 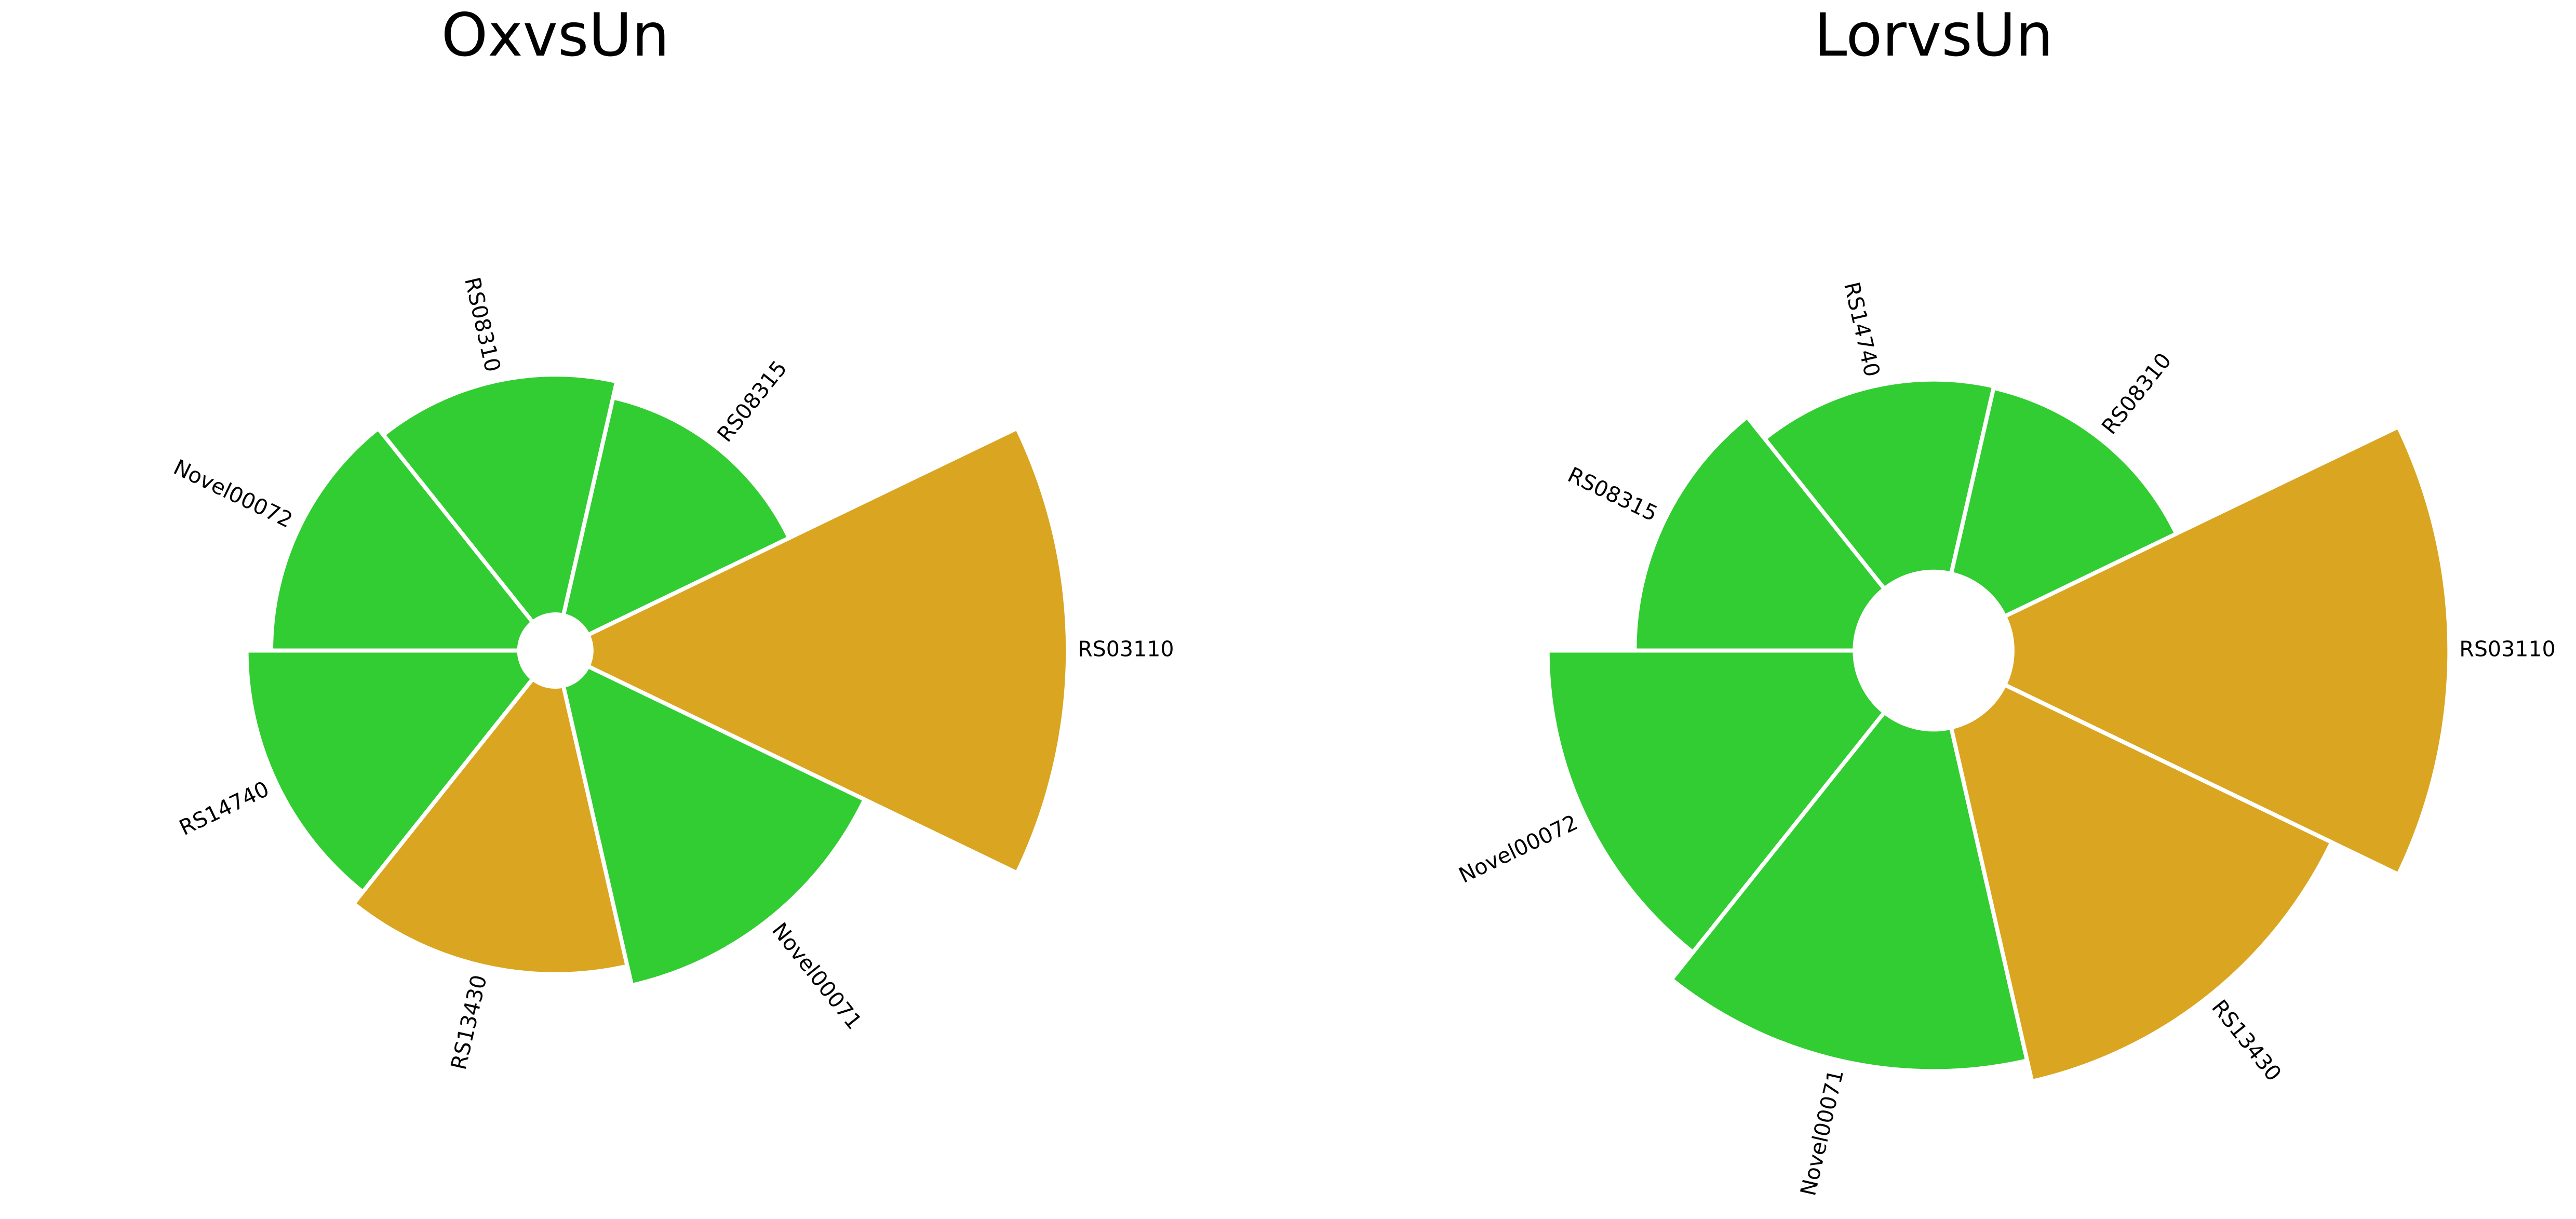 What do you see at coordinates (555, 35) in the screenshot?
I see `chart-title: OxvsUn` at bounding box center [555, 35].